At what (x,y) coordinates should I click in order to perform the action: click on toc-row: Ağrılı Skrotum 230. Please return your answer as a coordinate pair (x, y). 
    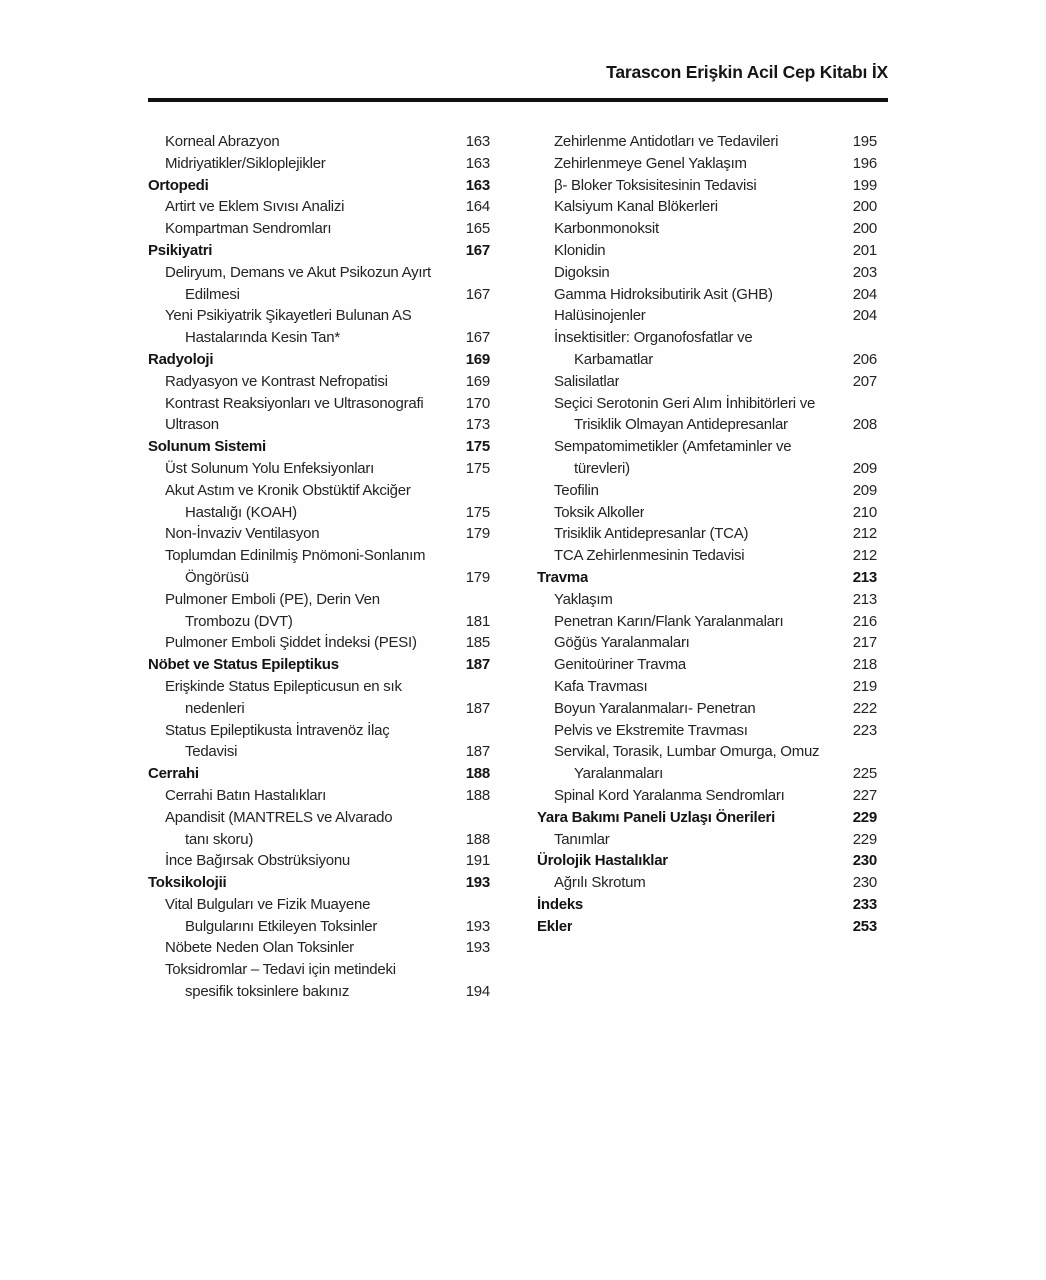
    Looking at the image, I should click on (707, 883).